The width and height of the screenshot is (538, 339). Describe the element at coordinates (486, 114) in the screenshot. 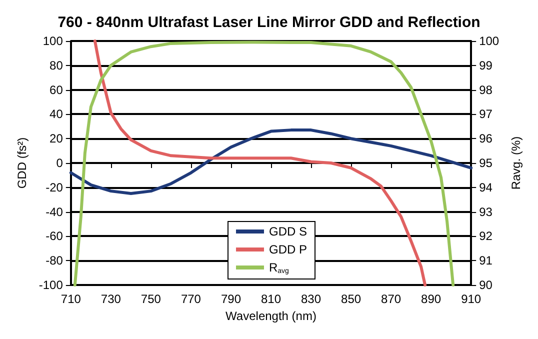

I see `y2-tick-label: 97` at that location.